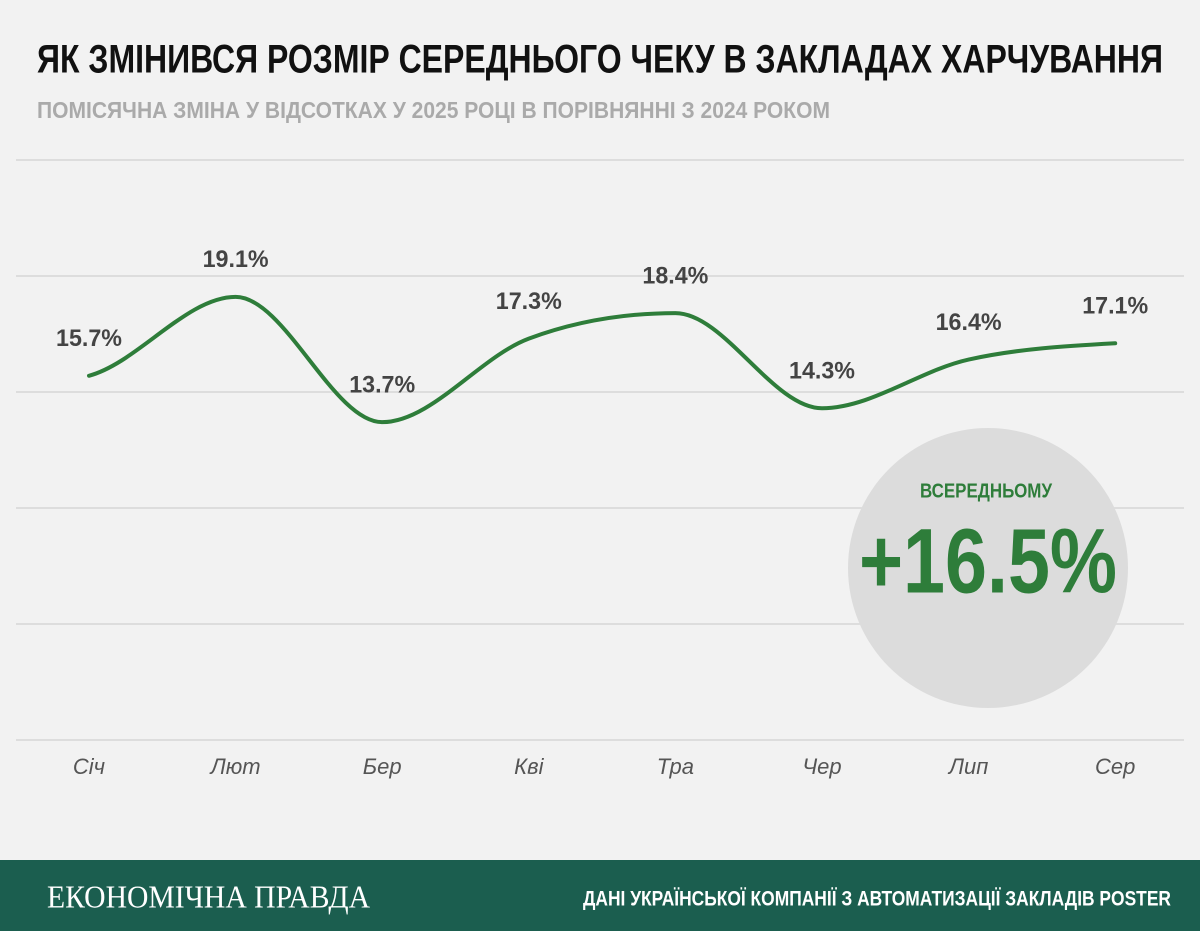 Image resolution: width=1200 pixels, height=931 pixels. I want to click on x-tick-label: Чер, so click(821, 766).